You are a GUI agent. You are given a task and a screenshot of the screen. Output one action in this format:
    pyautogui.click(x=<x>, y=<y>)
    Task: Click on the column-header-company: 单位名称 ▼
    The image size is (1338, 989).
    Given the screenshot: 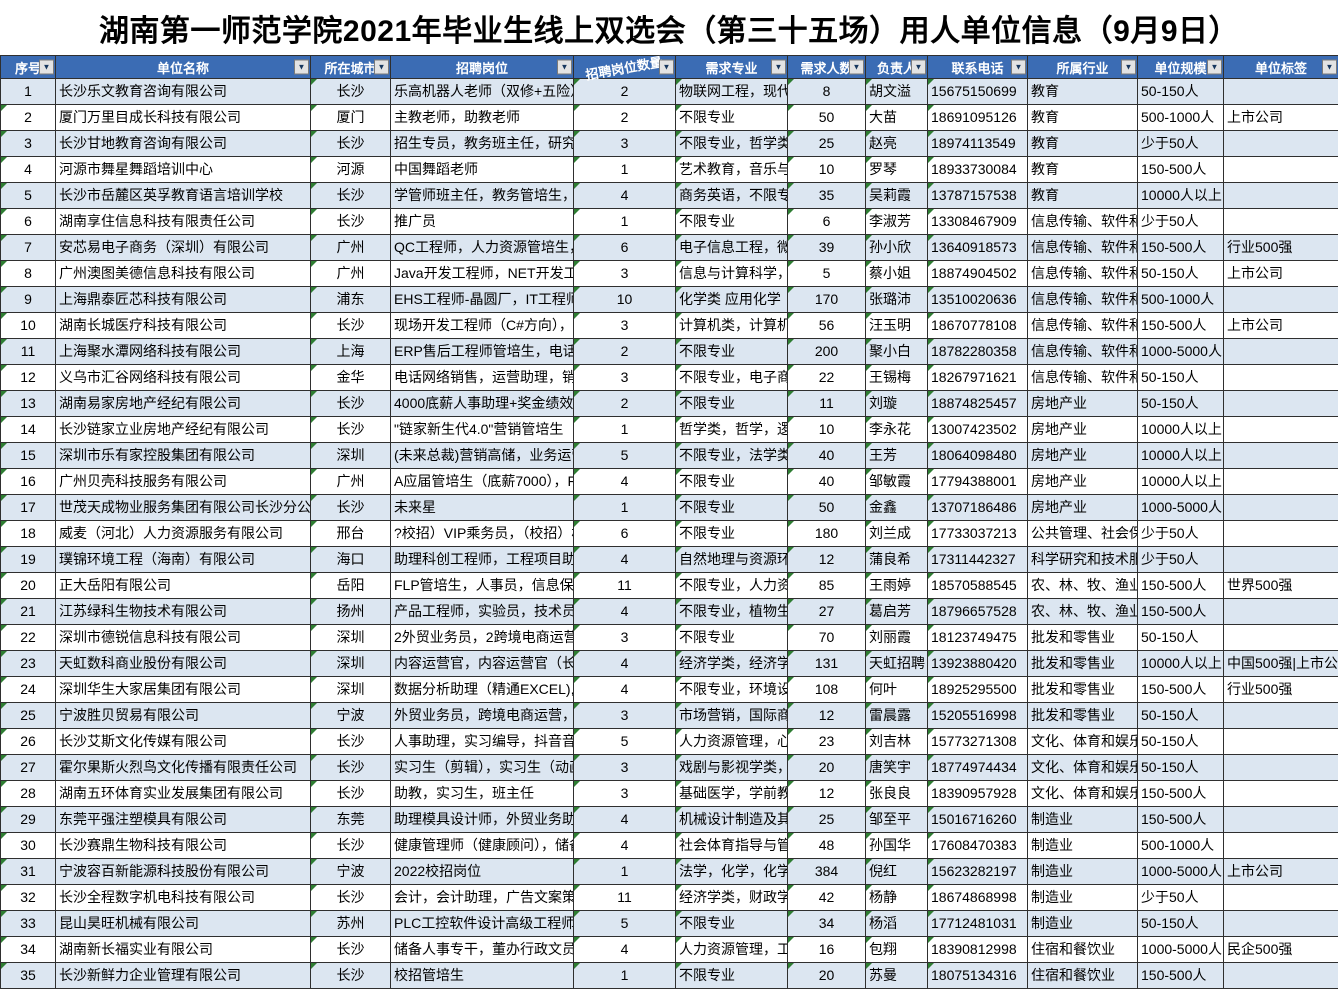 What is the action you would take?
    pyautogui.click(x=183, y=67)
    